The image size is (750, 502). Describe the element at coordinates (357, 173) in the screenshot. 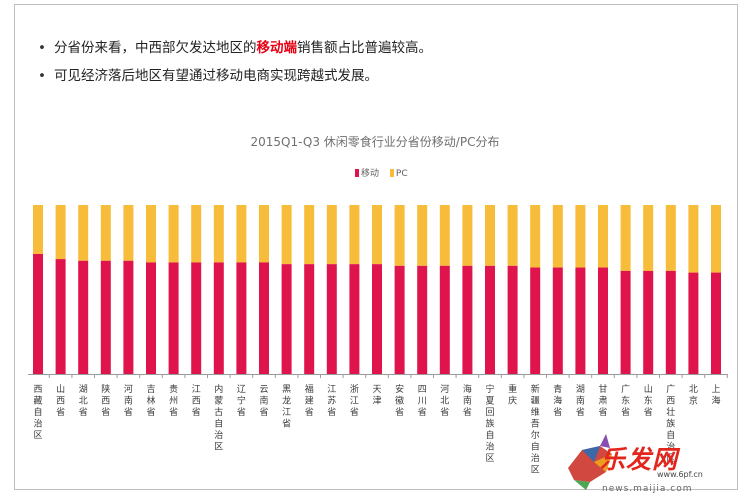

I see `legend-swatch-mobile` at that location.